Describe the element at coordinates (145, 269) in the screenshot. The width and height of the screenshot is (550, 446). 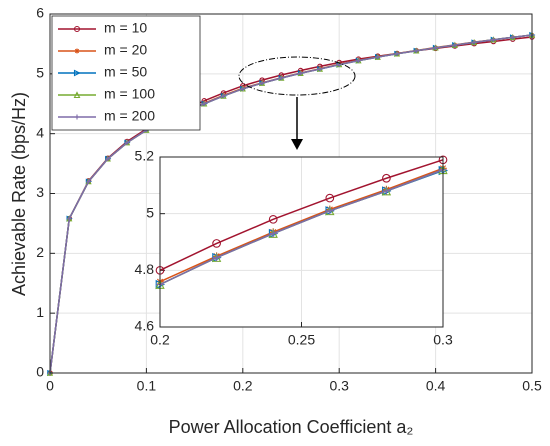
I see `y-tick-label: 4.8` at that location.